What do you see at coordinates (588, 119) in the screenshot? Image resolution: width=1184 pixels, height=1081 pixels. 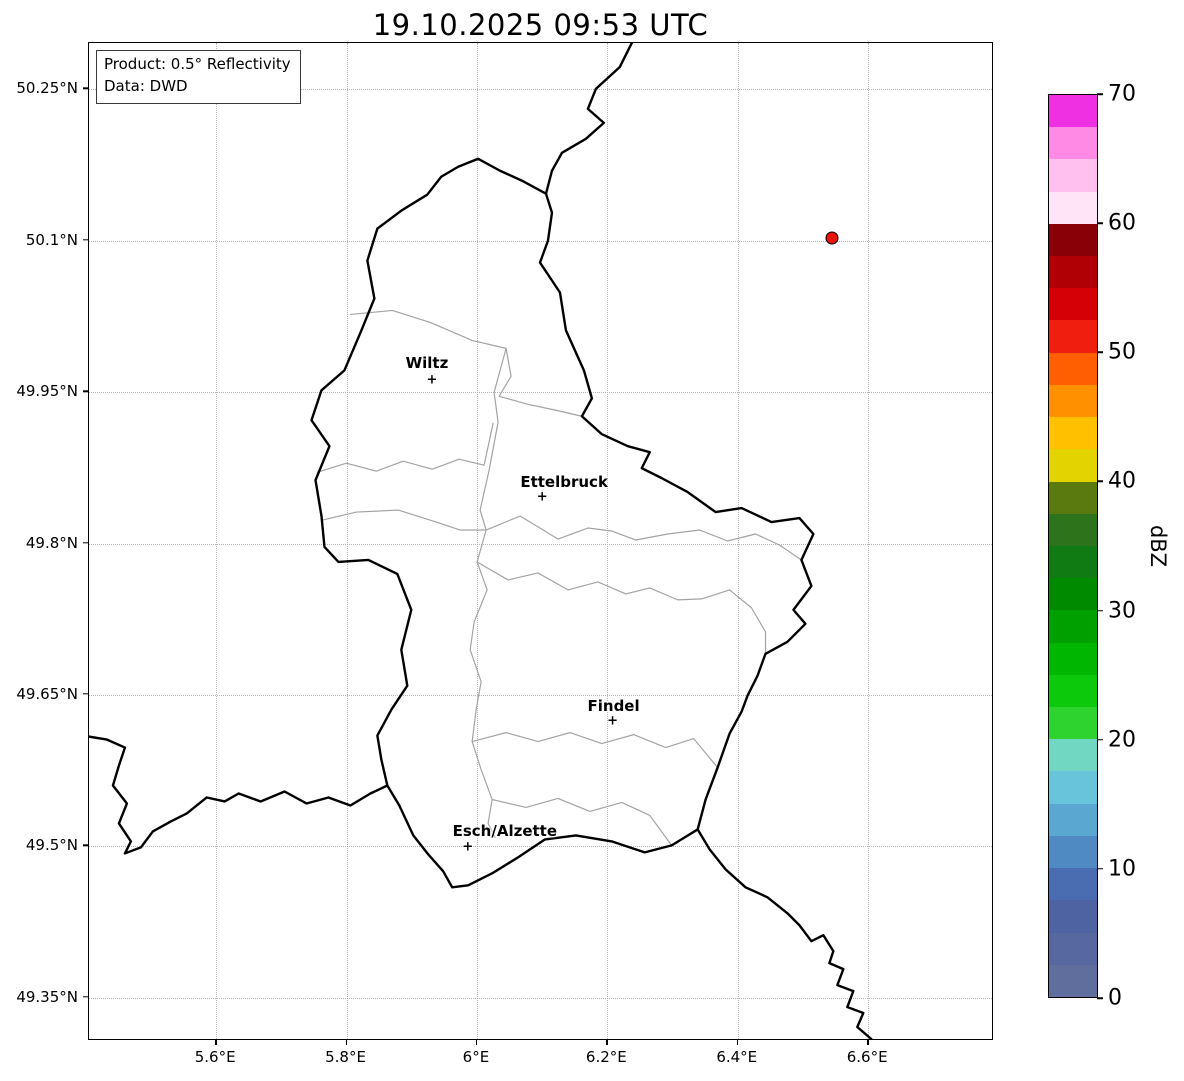 I see `belgium-germany-border` at bounding box center [588, 119].